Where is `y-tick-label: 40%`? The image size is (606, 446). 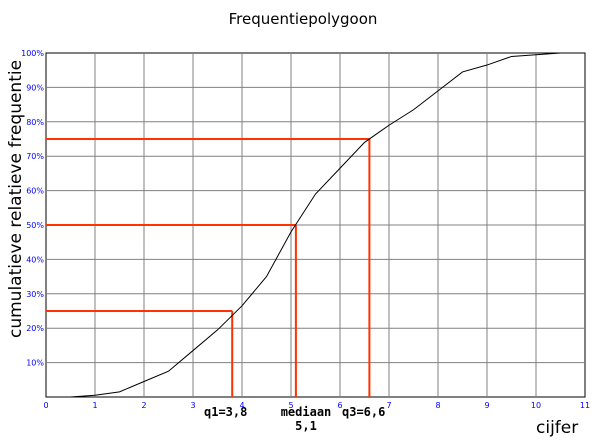 y-tick-label: 40% is located at coordinates (35, 259).